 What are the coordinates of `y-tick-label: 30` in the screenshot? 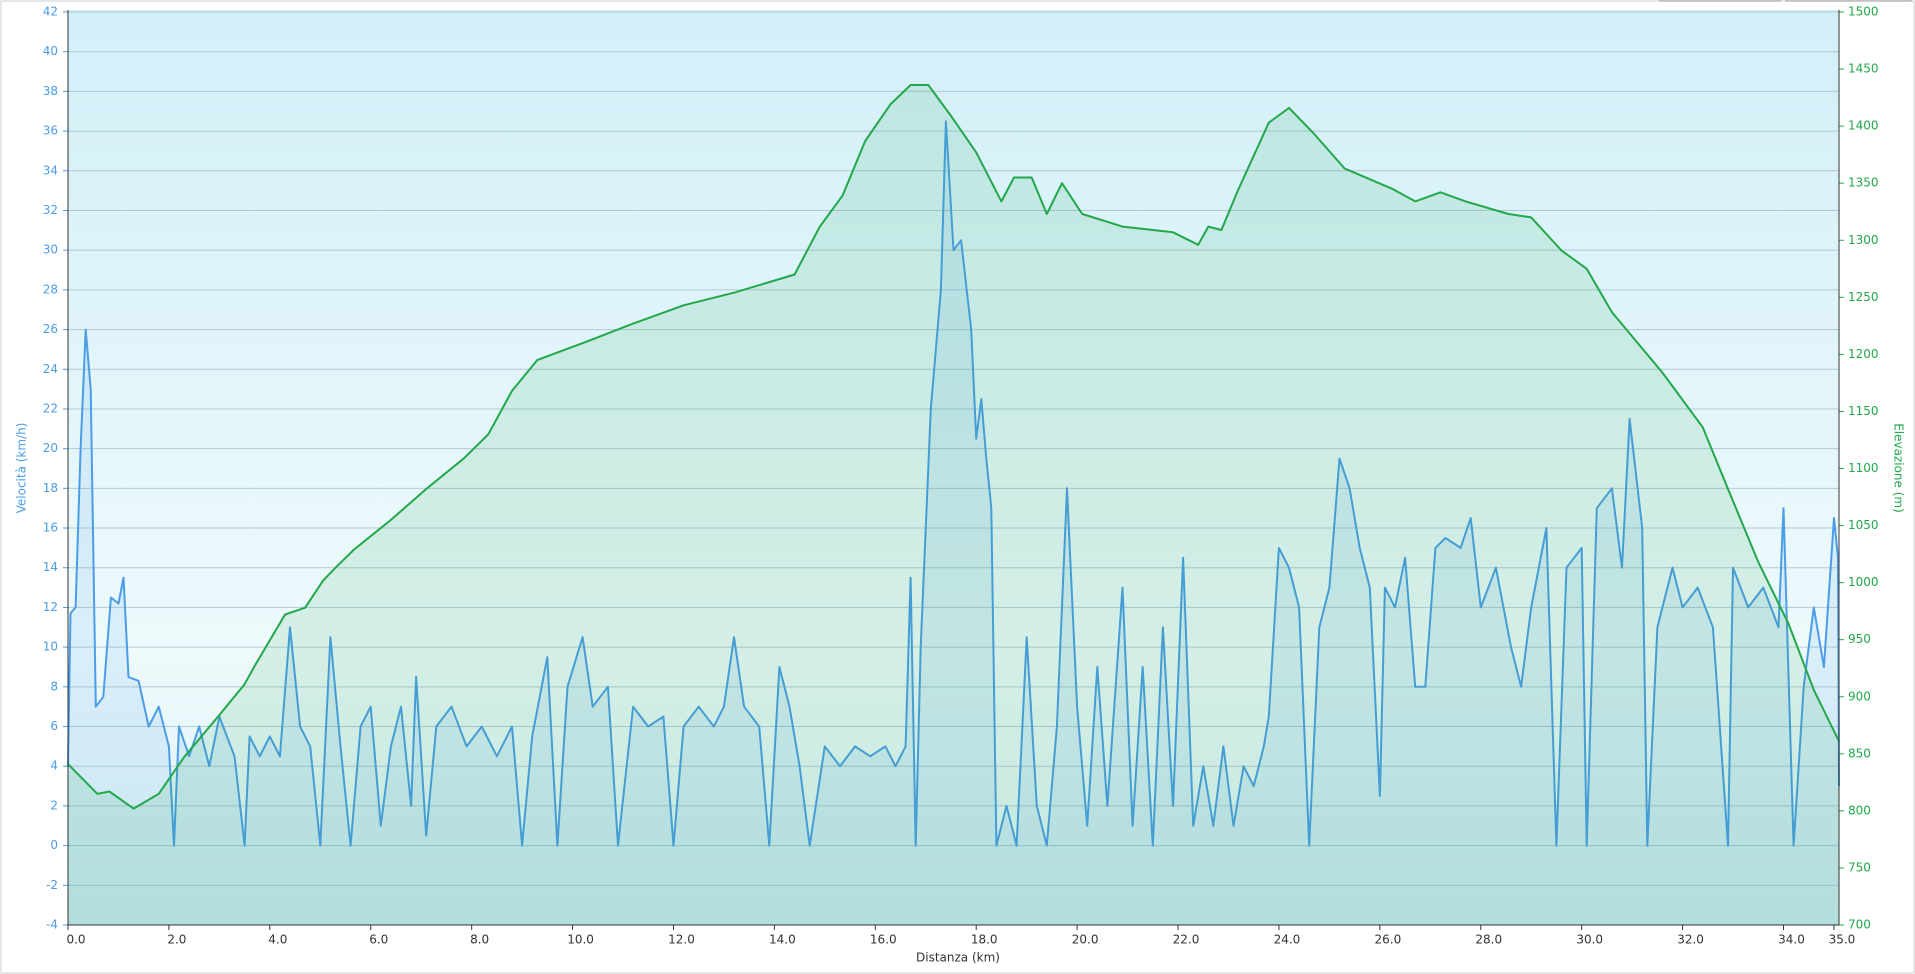 It's located at (50, 250).